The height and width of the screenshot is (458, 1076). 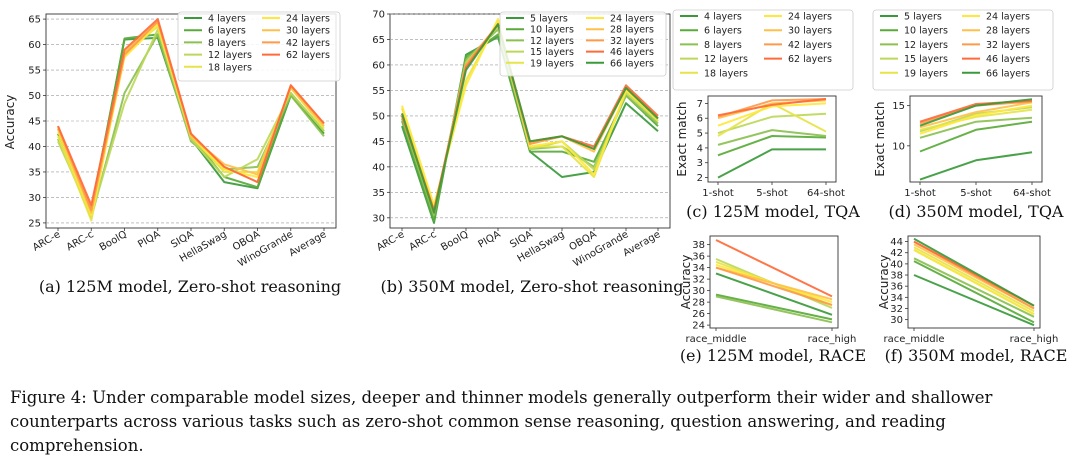 What do you see at coordinates (1008, 59) in the screenshot?
I see `legend-label-d: 46 layers` at bounding box center [1008, 59].